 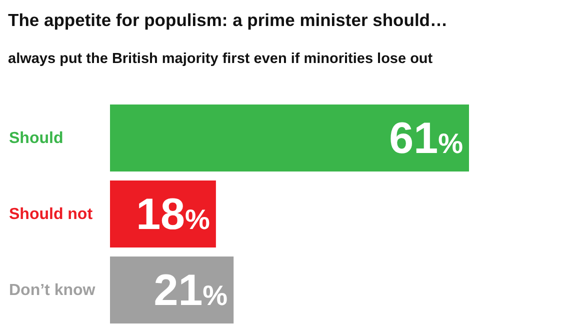 What do you see at coordinates (191, 291) in the screenshot?
I see `data-label: 21%` at bounding box center [191, 291].